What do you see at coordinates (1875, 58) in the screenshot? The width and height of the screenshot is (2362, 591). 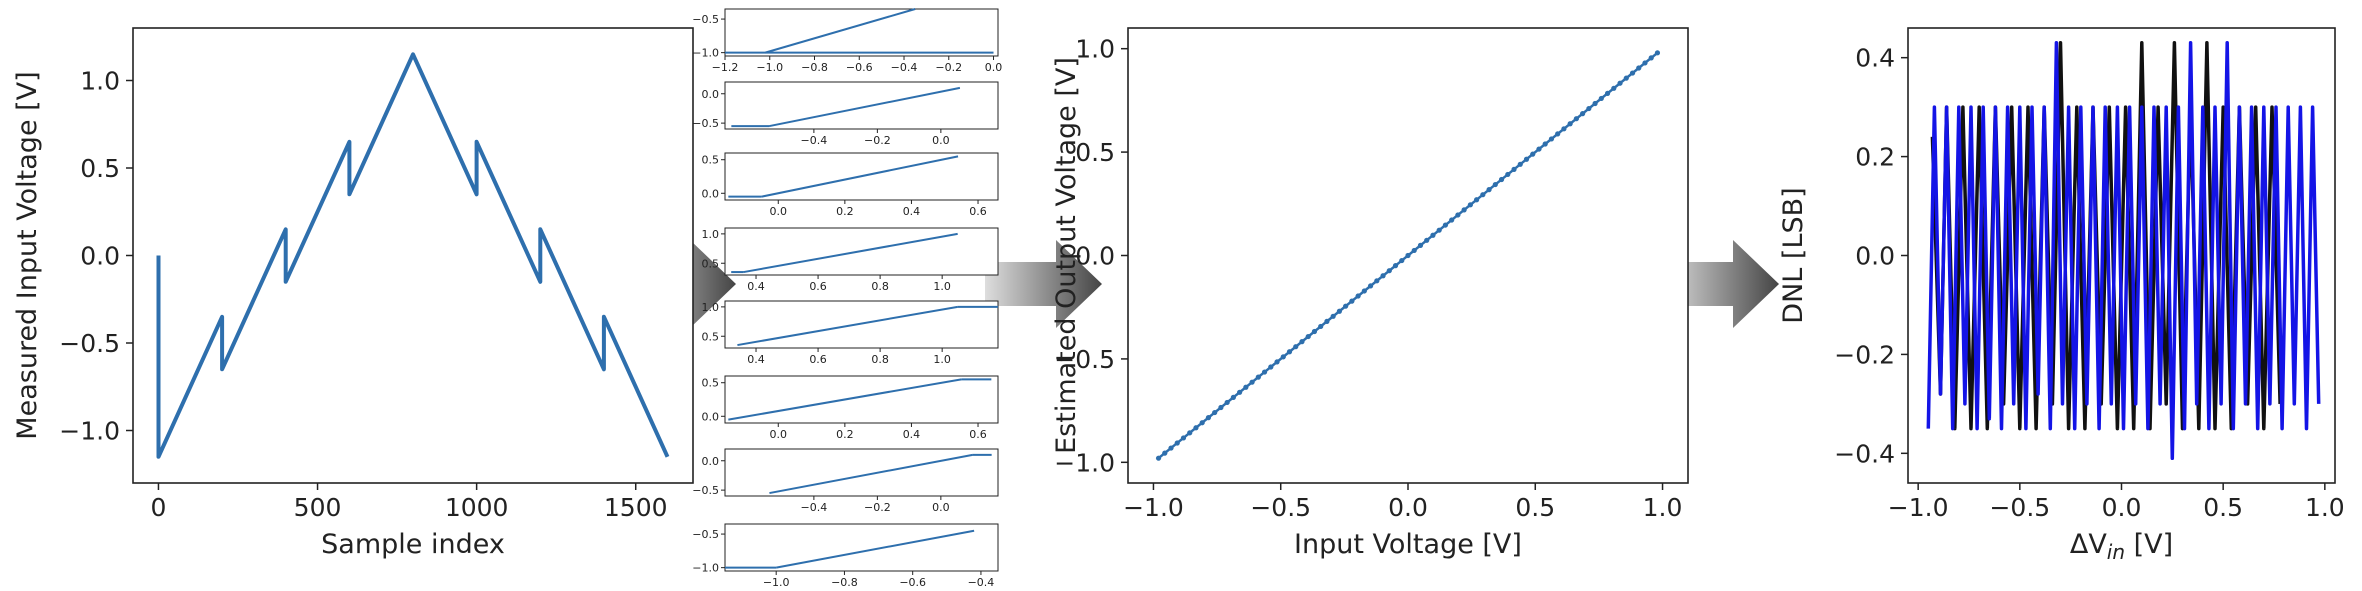 I see `y-tick-label: 0.4` at bounding box center [1875, 58].